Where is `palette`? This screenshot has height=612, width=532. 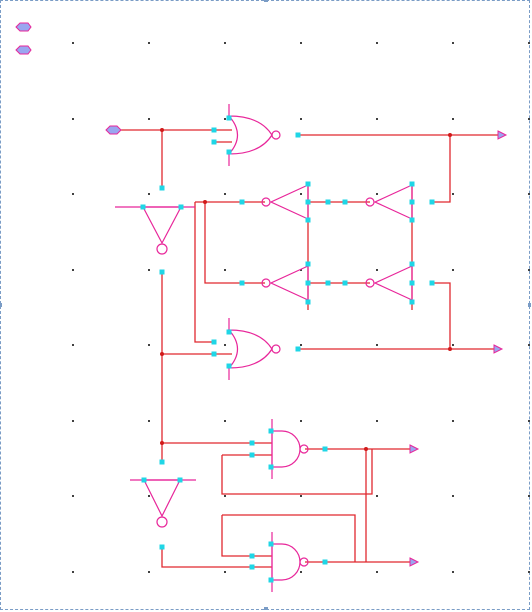
palette is located at coordinates (23, 38).